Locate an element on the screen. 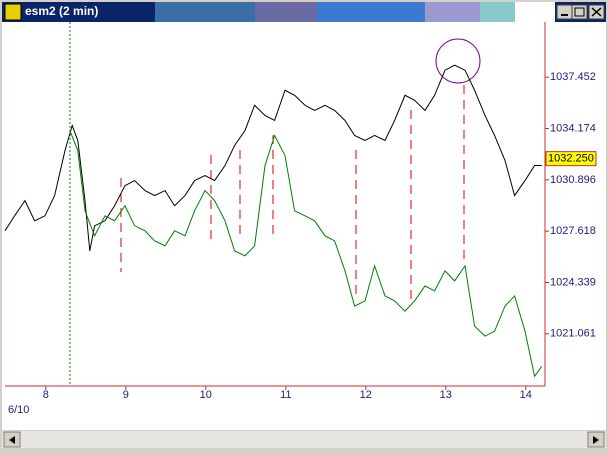 The width and height of the screenshot is (608, 455). minimize-button is located at coordinates (564, 12).